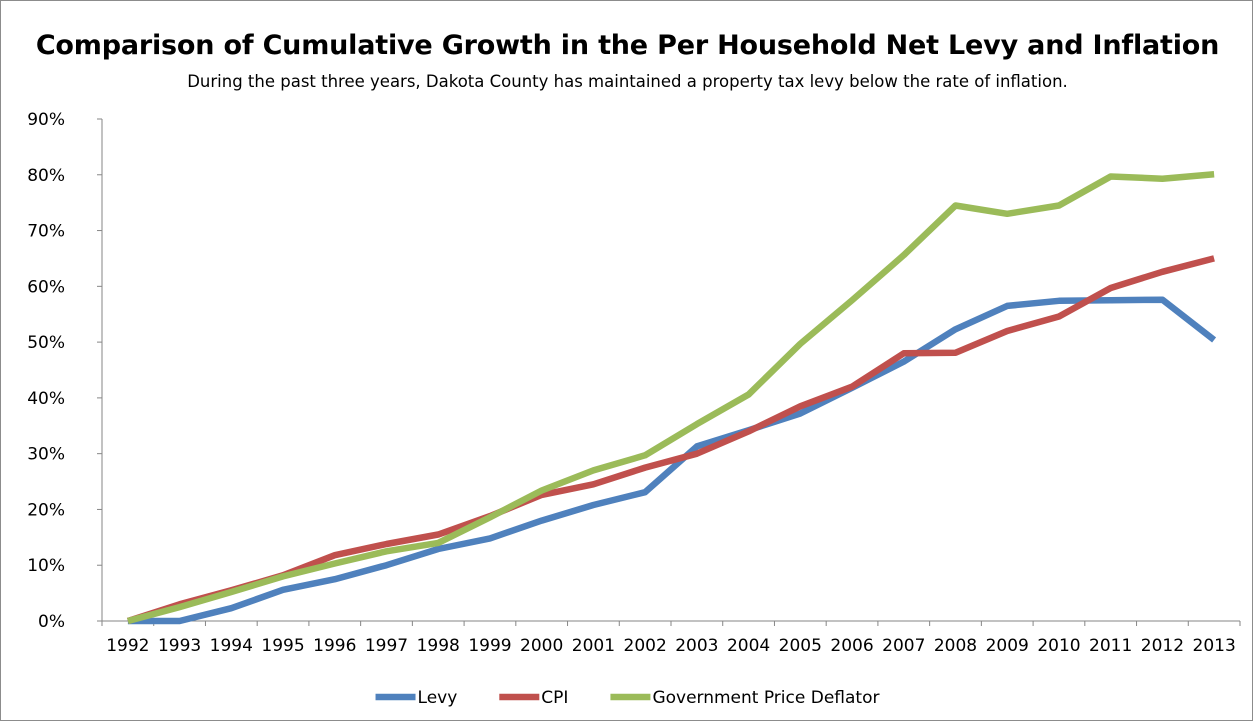 This screenshot has height=723, width=1255. Describe the element at coordinates (46, 120) in the screenshot. I see `y-tick-label: 90%` at that location.